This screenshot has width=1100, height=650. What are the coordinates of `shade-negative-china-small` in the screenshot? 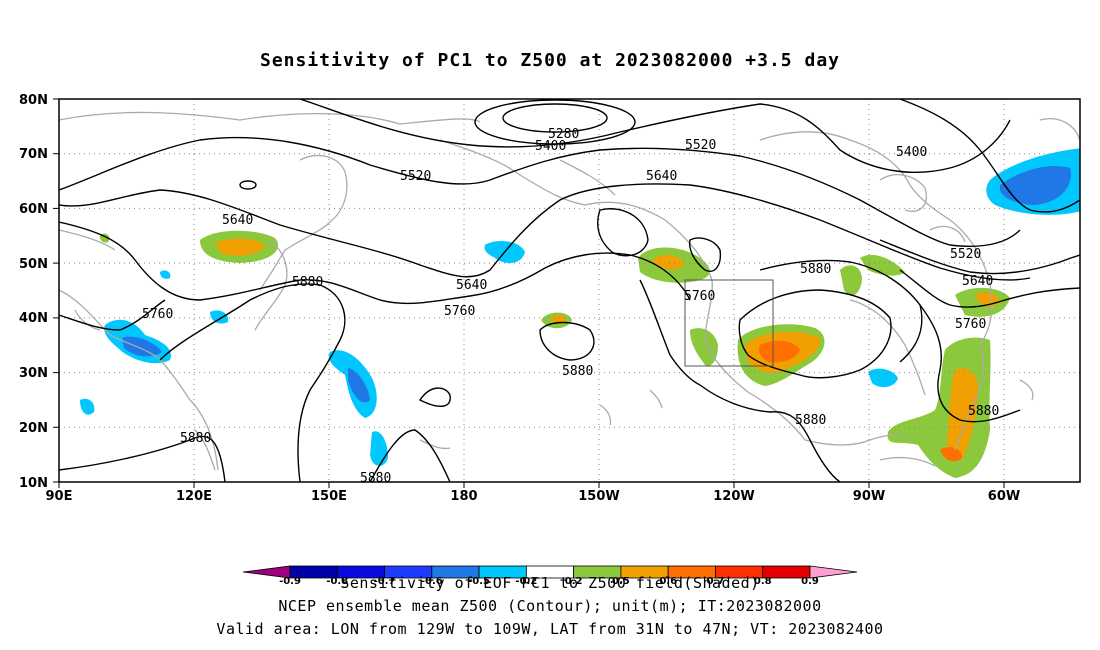 It's located at (165, 274).